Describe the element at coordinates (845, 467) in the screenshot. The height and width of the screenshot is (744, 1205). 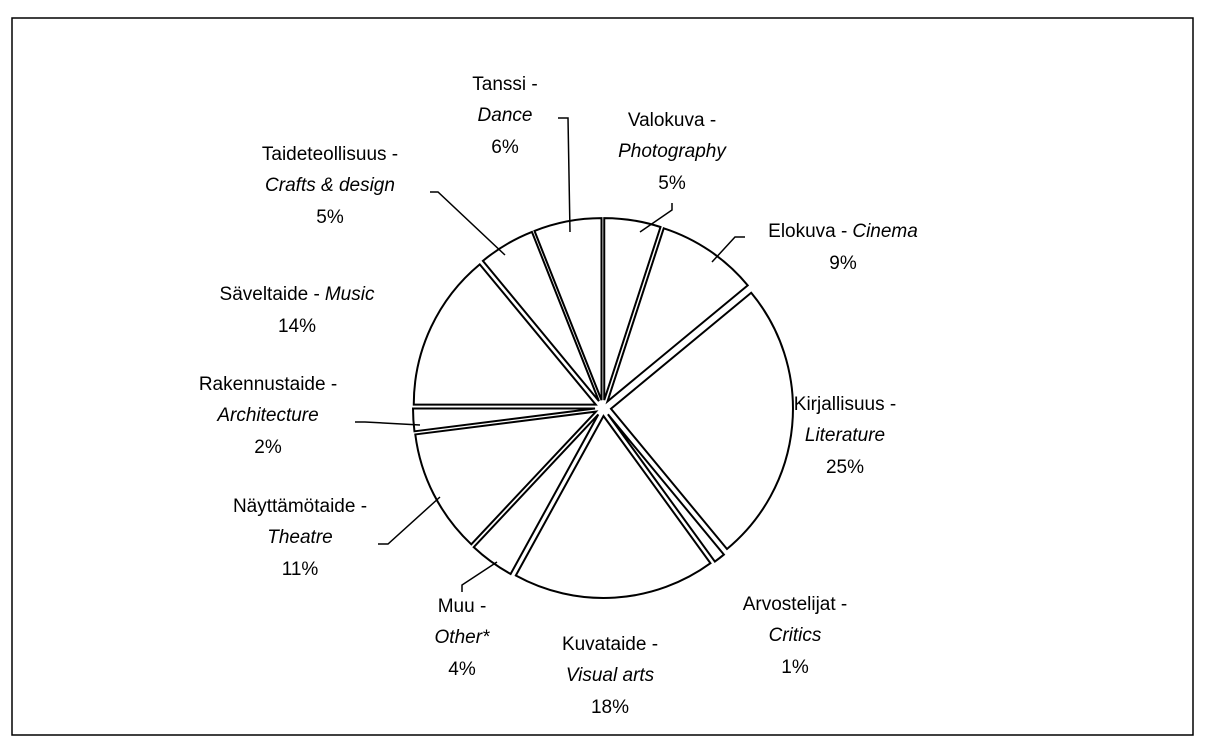
I see `value-label: 25%` at that location.